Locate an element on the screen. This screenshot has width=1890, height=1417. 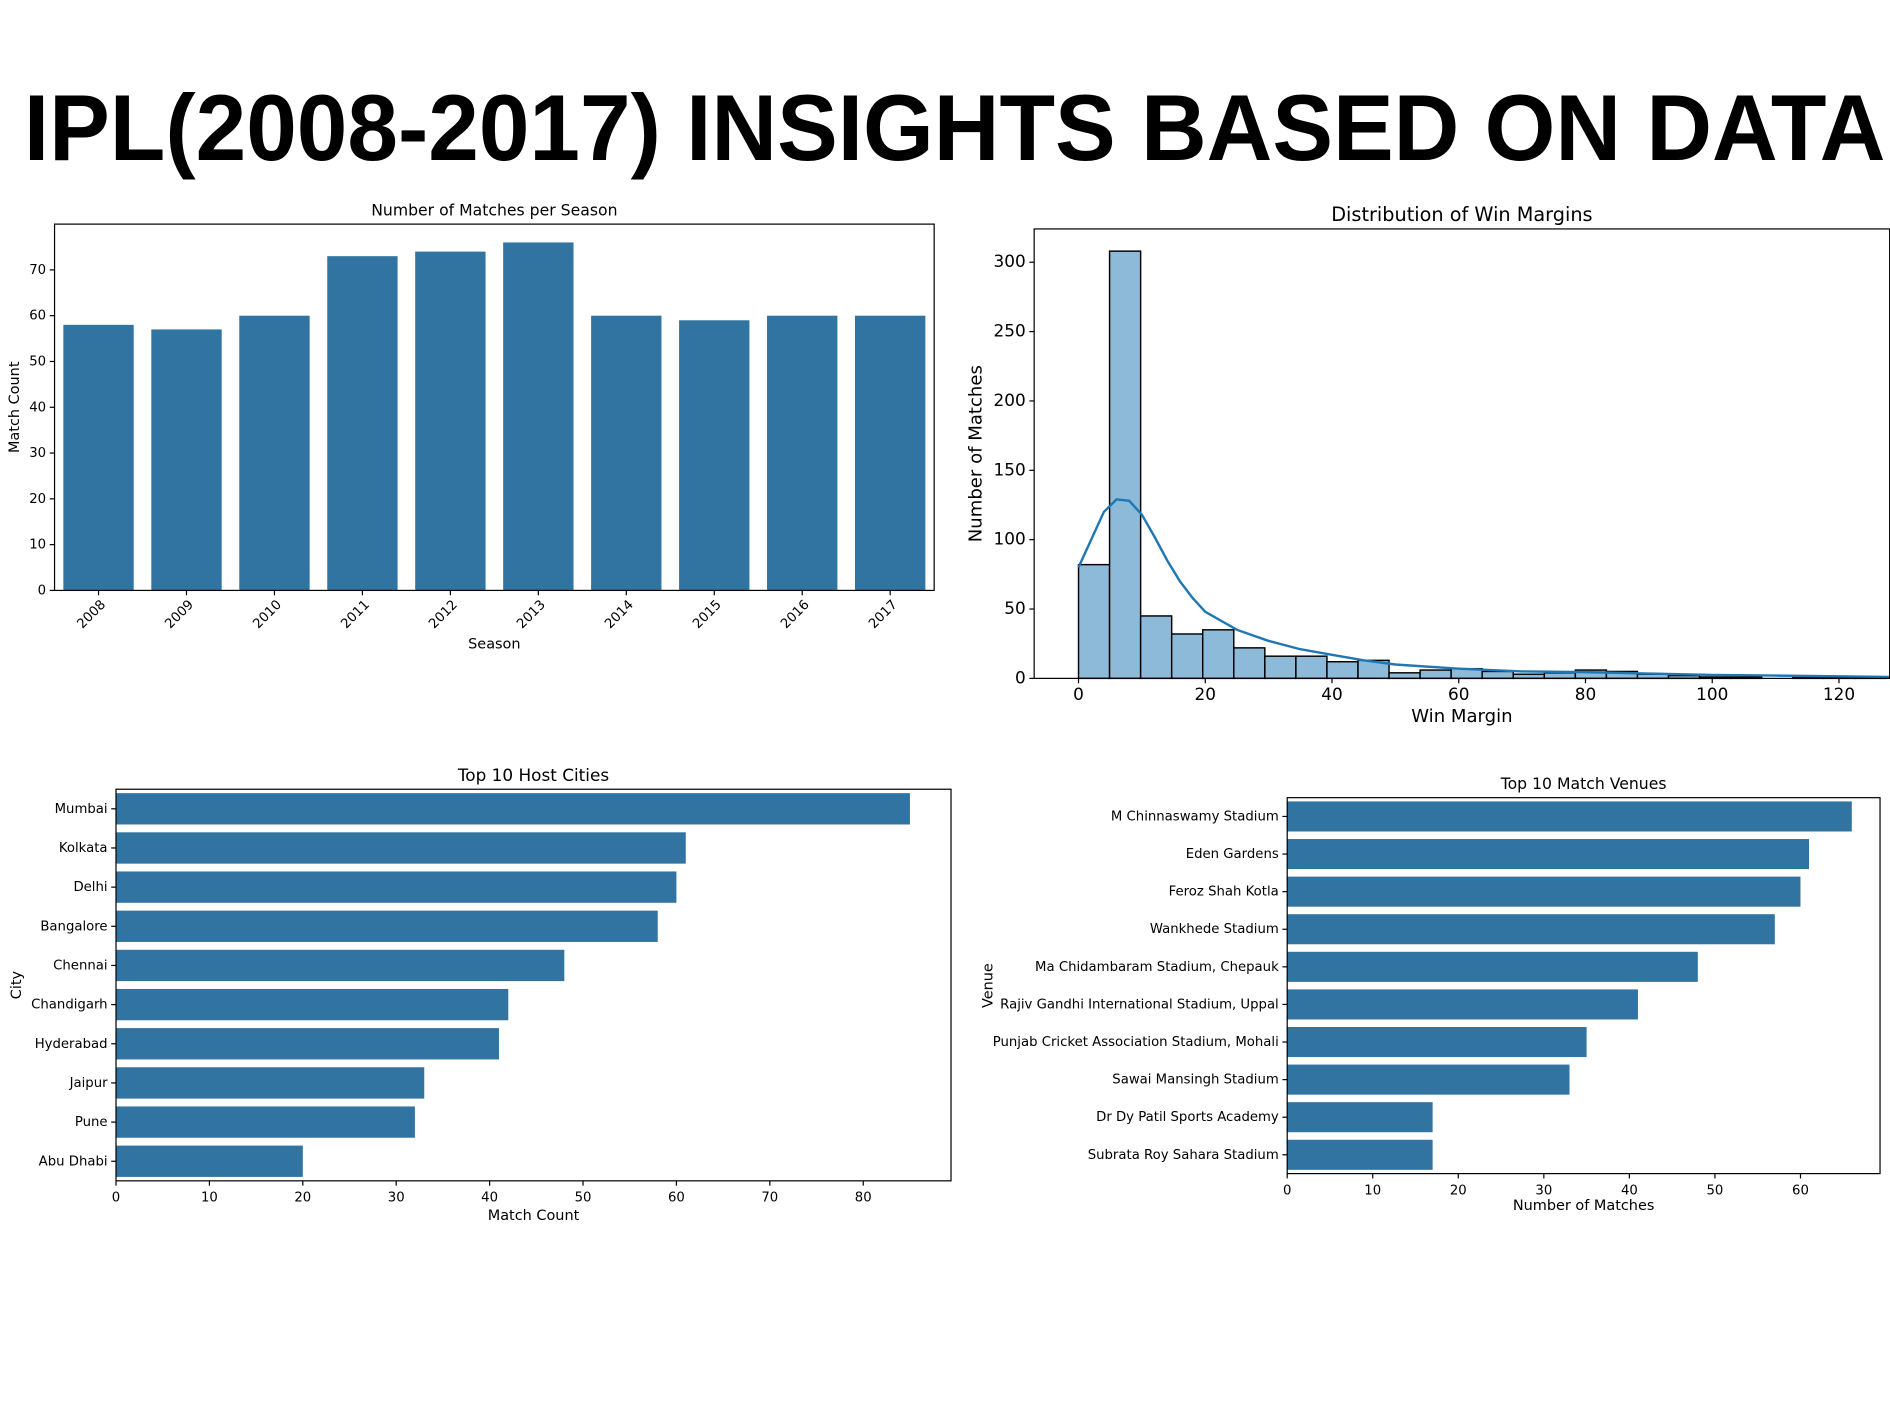
chart-title: Top 10 Match Venues is located at coordinates (1583, 783).